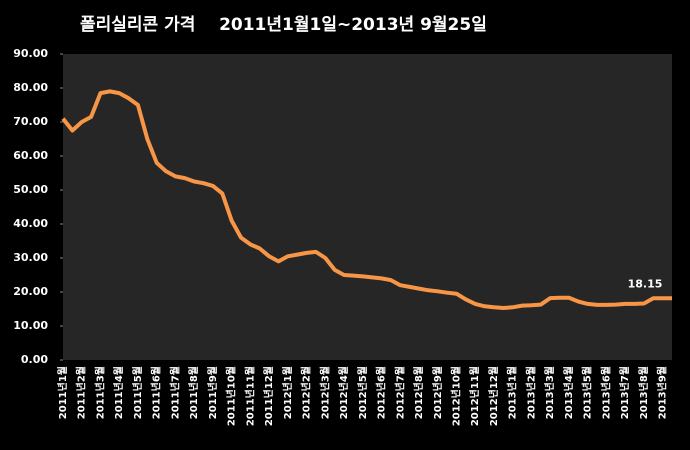 The width and height of the screenshot is (690, 450). Describe the element at coordinates (118, 392) in the screenshot. I see `x-tick-label: 2011년4월` at that location.